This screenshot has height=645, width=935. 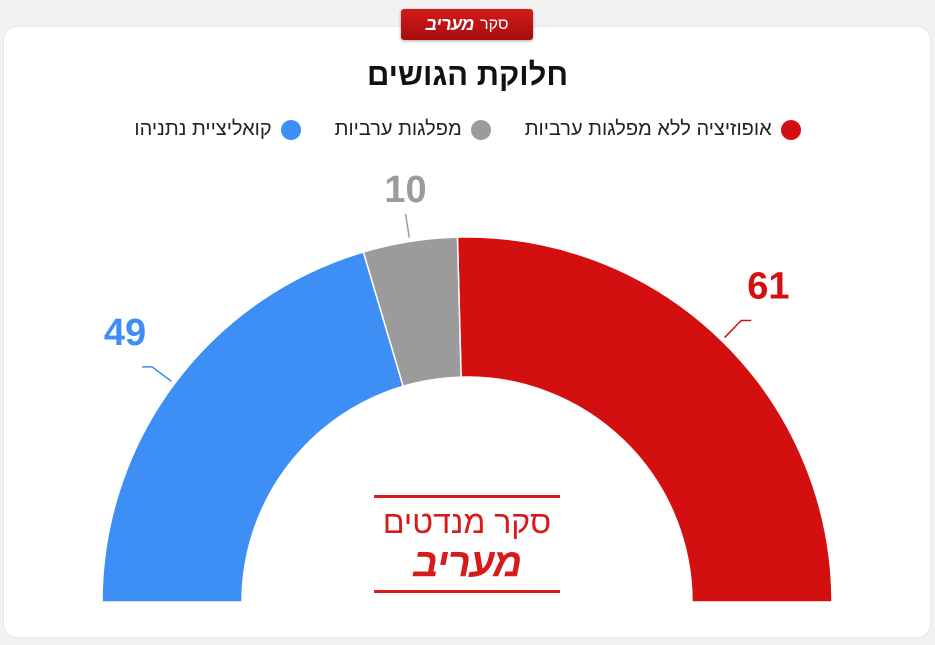 I want to click on leader-line-arab-parties, so click(x=407, y=225).